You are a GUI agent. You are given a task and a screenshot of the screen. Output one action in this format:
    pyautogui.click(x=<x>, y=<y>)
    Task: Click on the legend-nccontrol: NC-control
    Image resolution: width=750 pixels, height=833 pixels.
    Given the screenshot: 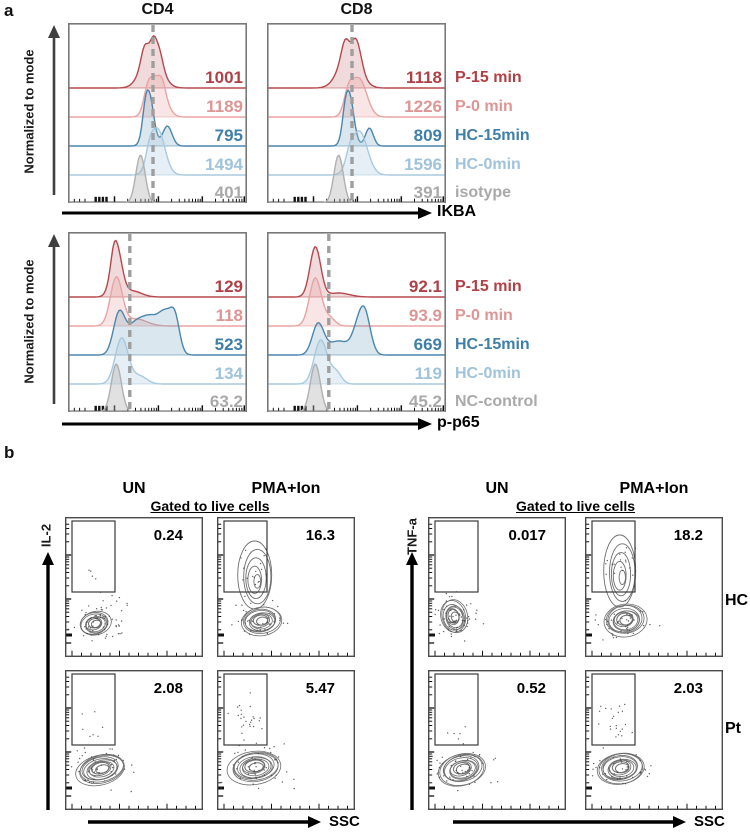 What is the action you would take?
    pyautogui.click(x=496, y=401)
    